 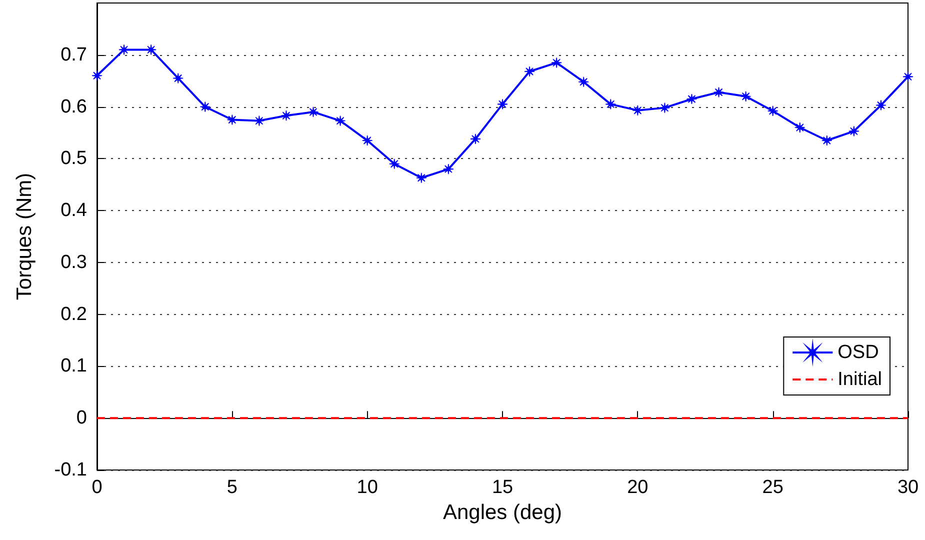 What do you see at coordinates (860, 379) in the screenshot?
I see `legend-label: Initial` at bounding box center [860, 379].